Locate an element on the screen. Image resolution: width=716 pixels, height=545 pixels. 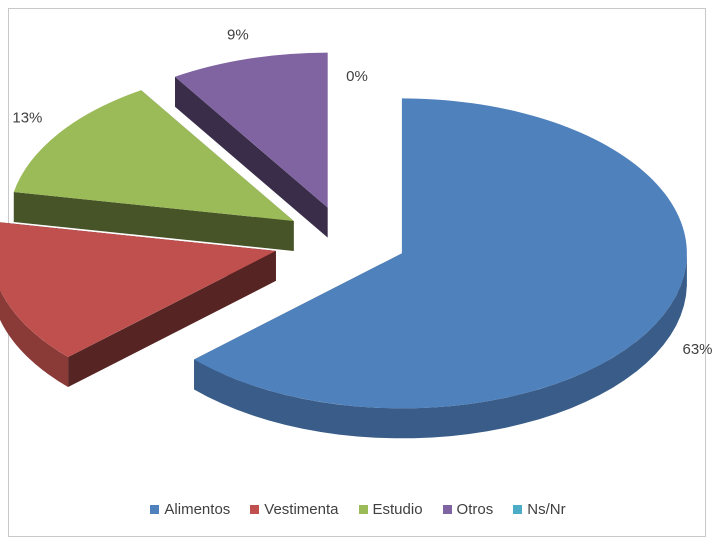
legend-item: Otros is located at coordinates (468, 509).